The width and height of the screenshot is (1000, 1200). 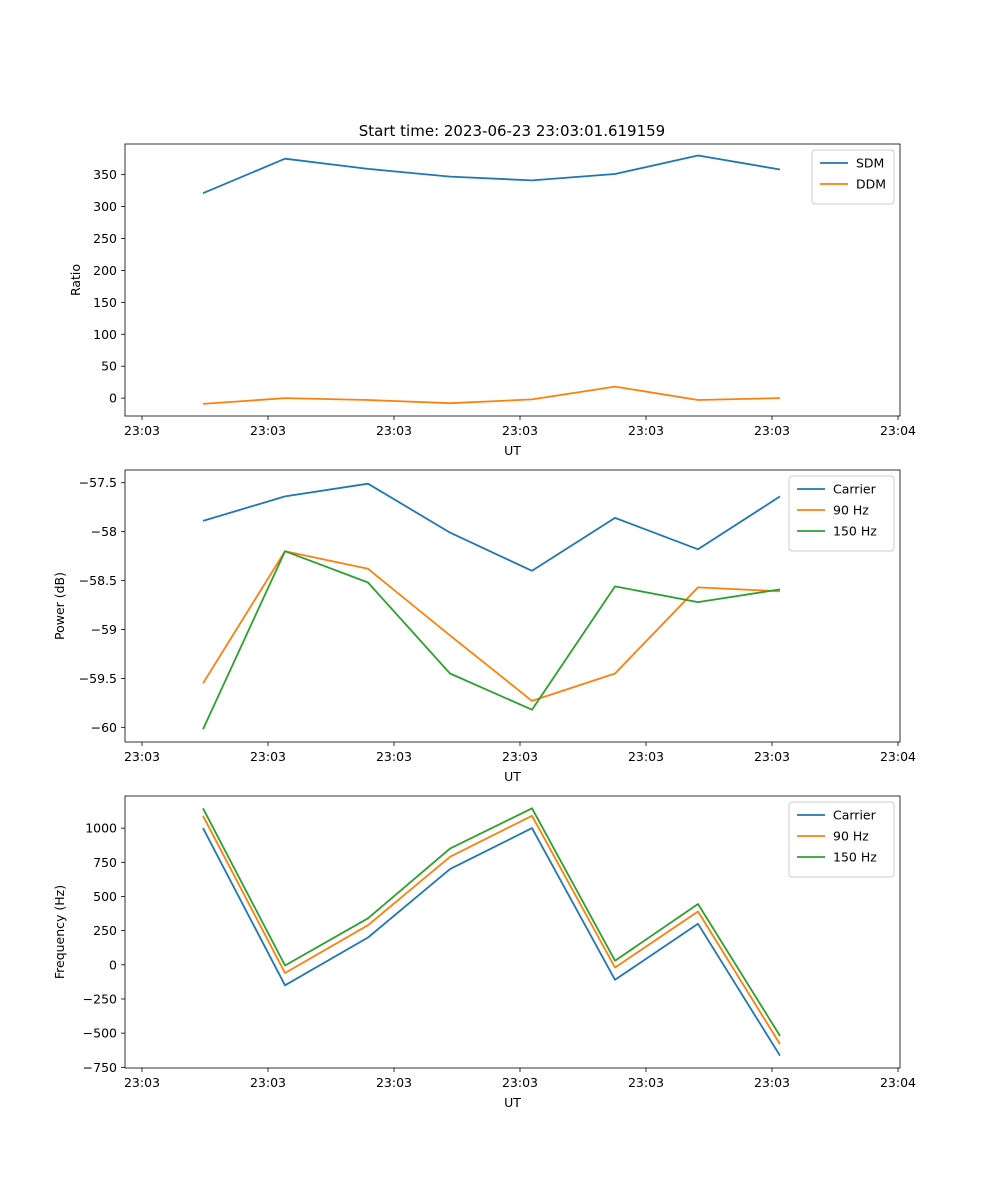 I want to click on legend-label: DDM, so click(x=871, y=184).